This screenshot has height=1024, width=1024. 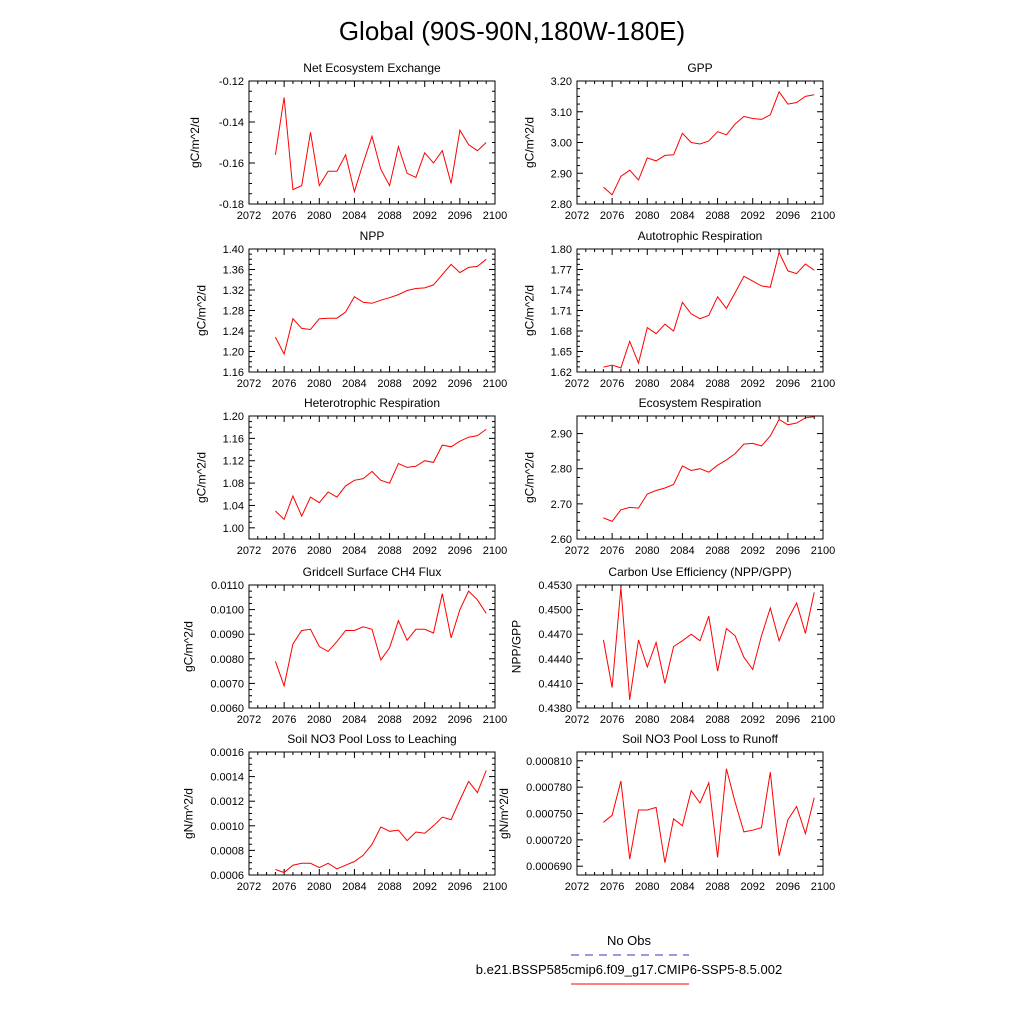 I want to click on series-line-net-ecosystem-exchange, so click(x=380, y=145).